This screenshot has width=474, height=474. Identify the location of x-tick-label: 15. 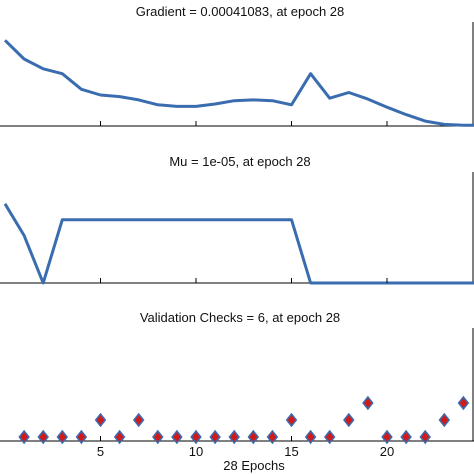
(291, 451).